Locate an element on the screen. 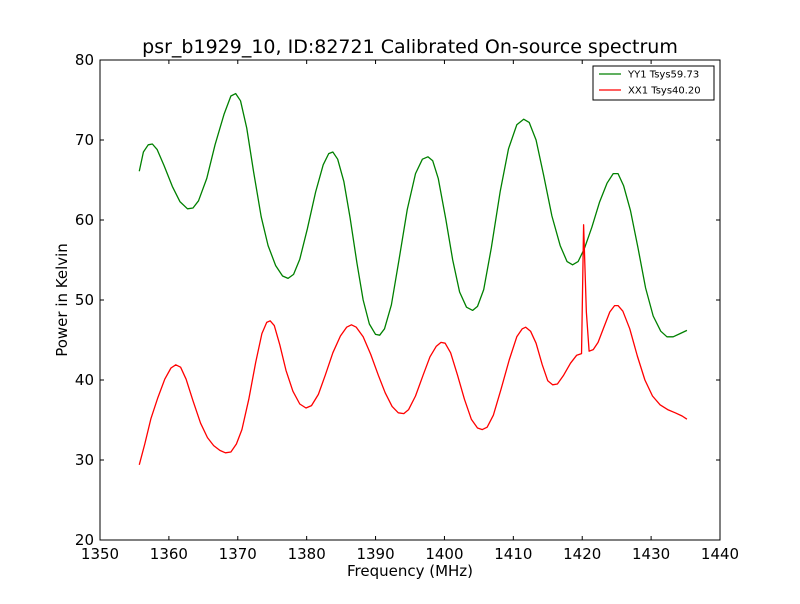 The height and width of the screenshot is (604, 800). legend-label-yy1: YY1 Tsys59.73 is located at coordinates (663, 75).